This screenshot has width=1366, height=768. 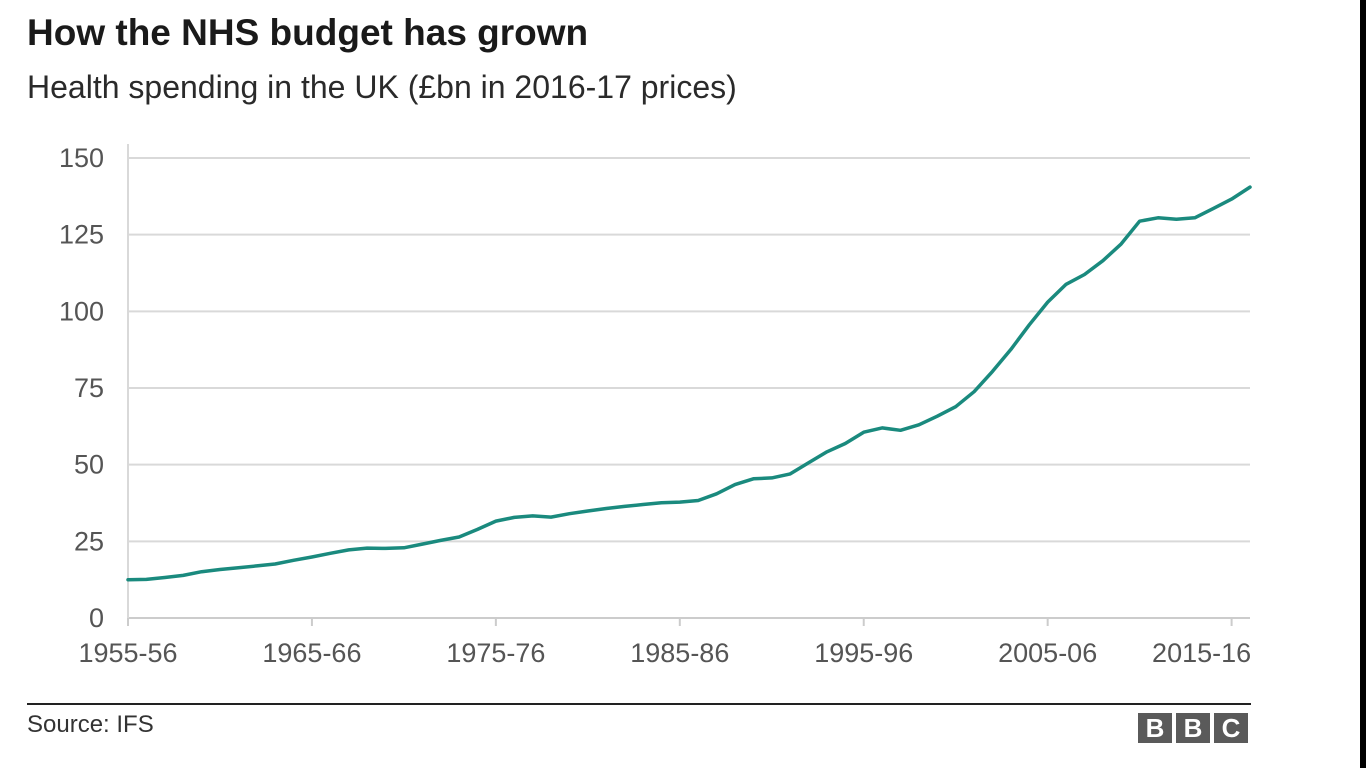 I want to click on y-tick-label: 100, so click(x=81, y=311).